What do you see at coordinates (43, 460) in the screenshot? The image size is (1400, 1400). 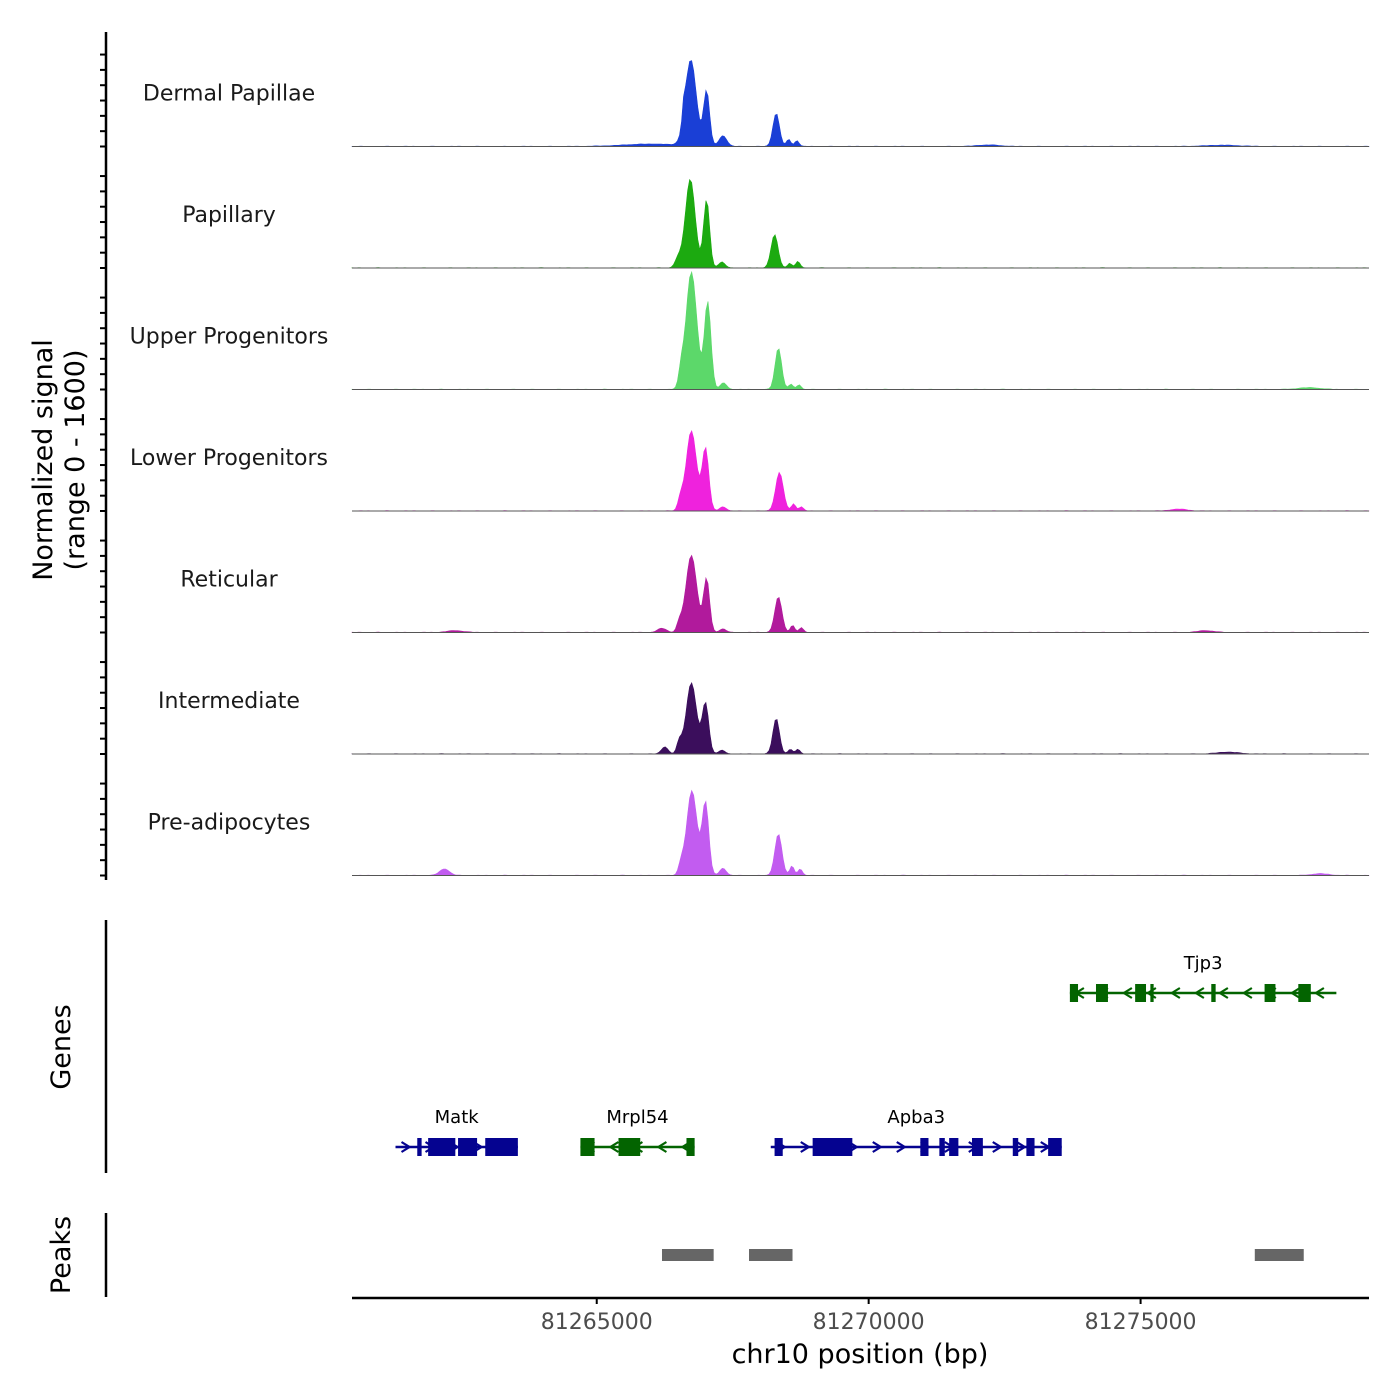 I see `signal-ylabel-line1: Normalized signal` at bounding box center [43, 460].